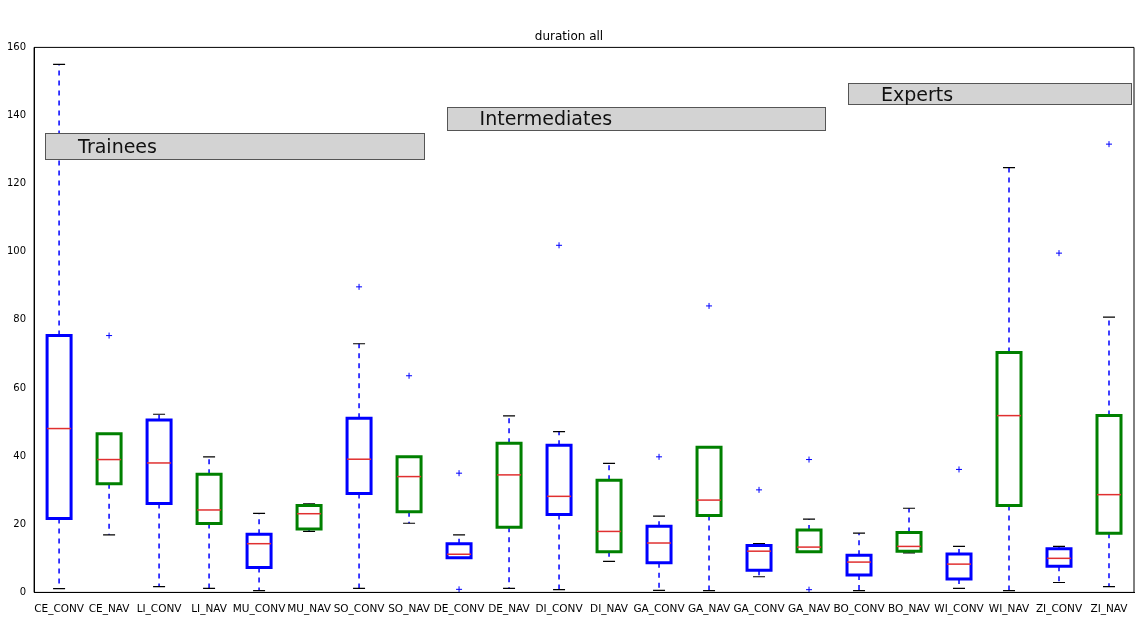  What do you see at coordinates (159, 609) in the screenshot?
I see `x-tick-label: LI_CONV` at bounding box center [159, 609].